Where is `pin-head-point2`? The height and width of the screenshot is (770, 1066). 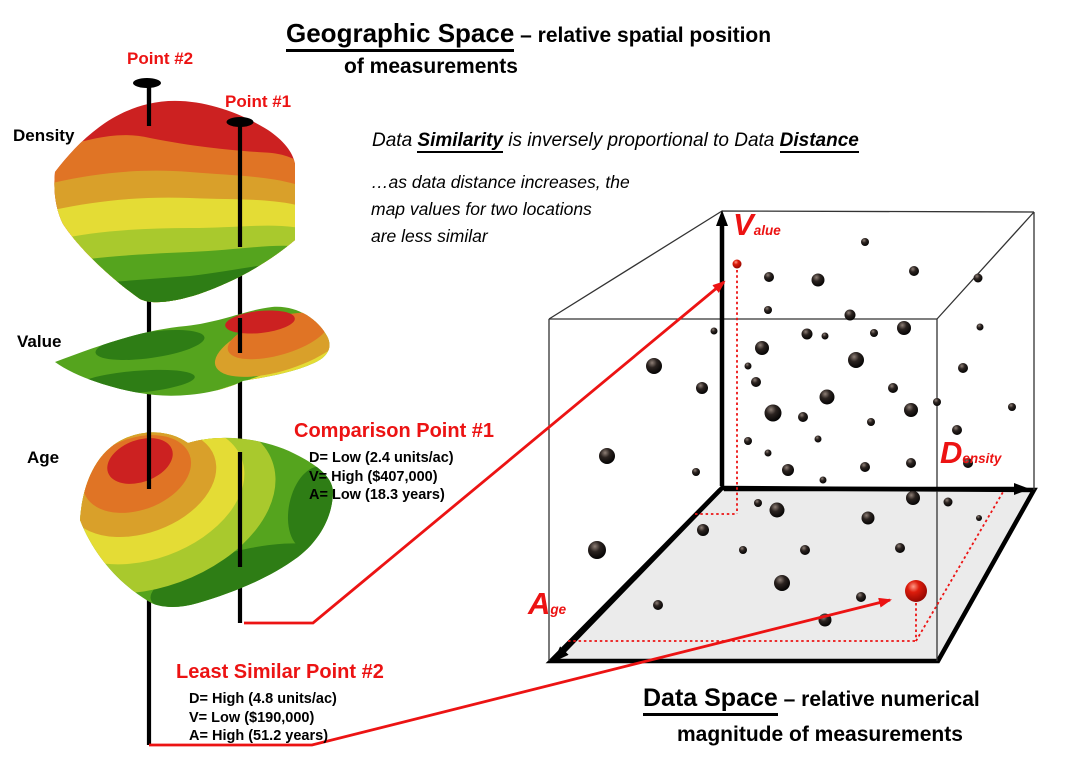 pin-head-point2 is located at coordinates (147, 83).